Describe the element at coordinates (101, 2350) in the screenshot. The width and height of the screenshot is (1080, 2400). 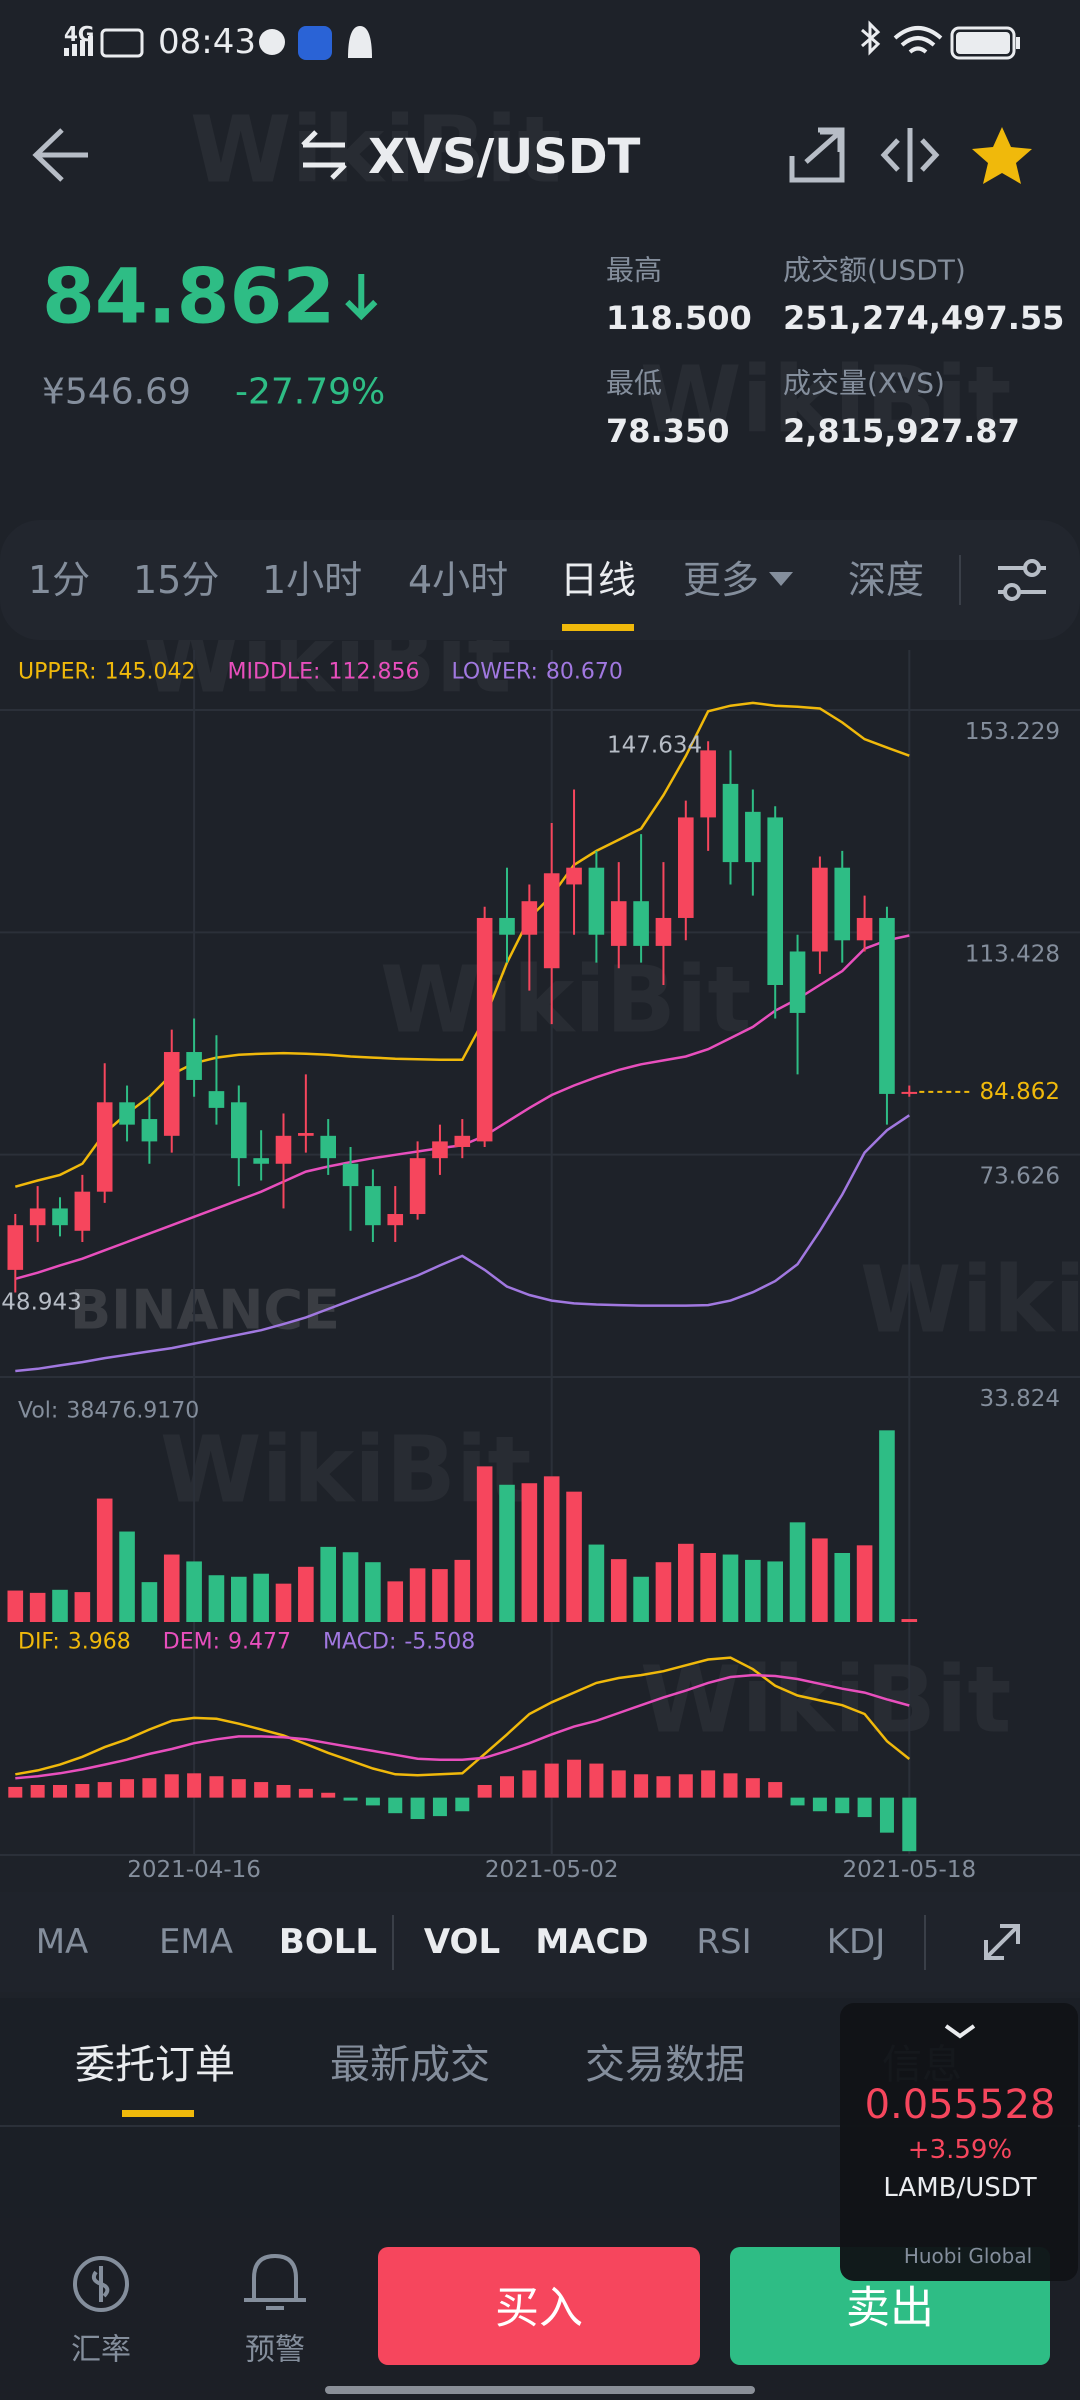
I see `rate-label: 汇率` at that location.